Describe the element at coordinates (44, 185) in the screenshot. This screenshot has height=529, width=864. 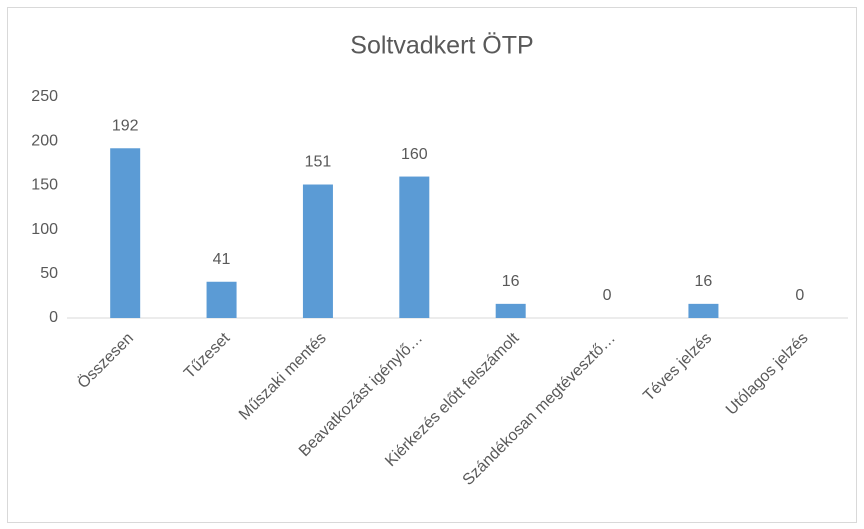
I see `y-tick-label: 150` at that location.